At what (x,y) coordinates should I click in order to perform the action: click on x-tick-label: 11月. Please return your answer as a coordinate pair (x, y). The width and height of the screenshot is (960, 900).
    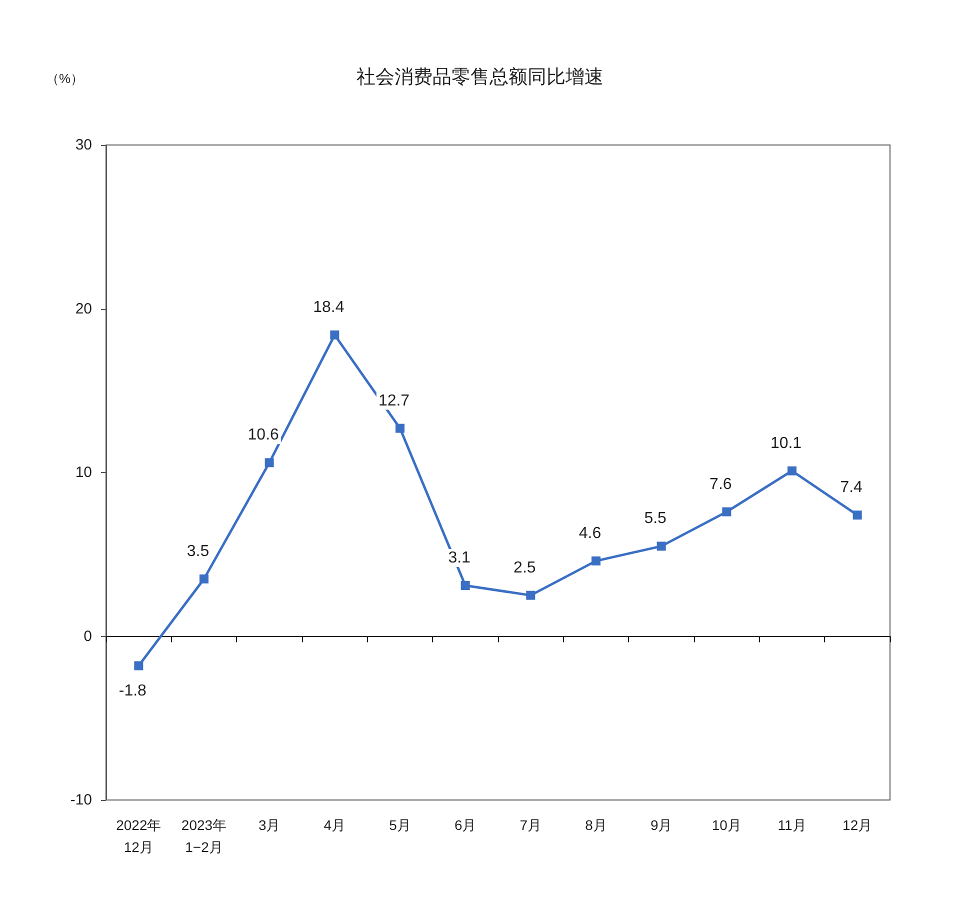
    Looking at the image, I should click on (792, 825).